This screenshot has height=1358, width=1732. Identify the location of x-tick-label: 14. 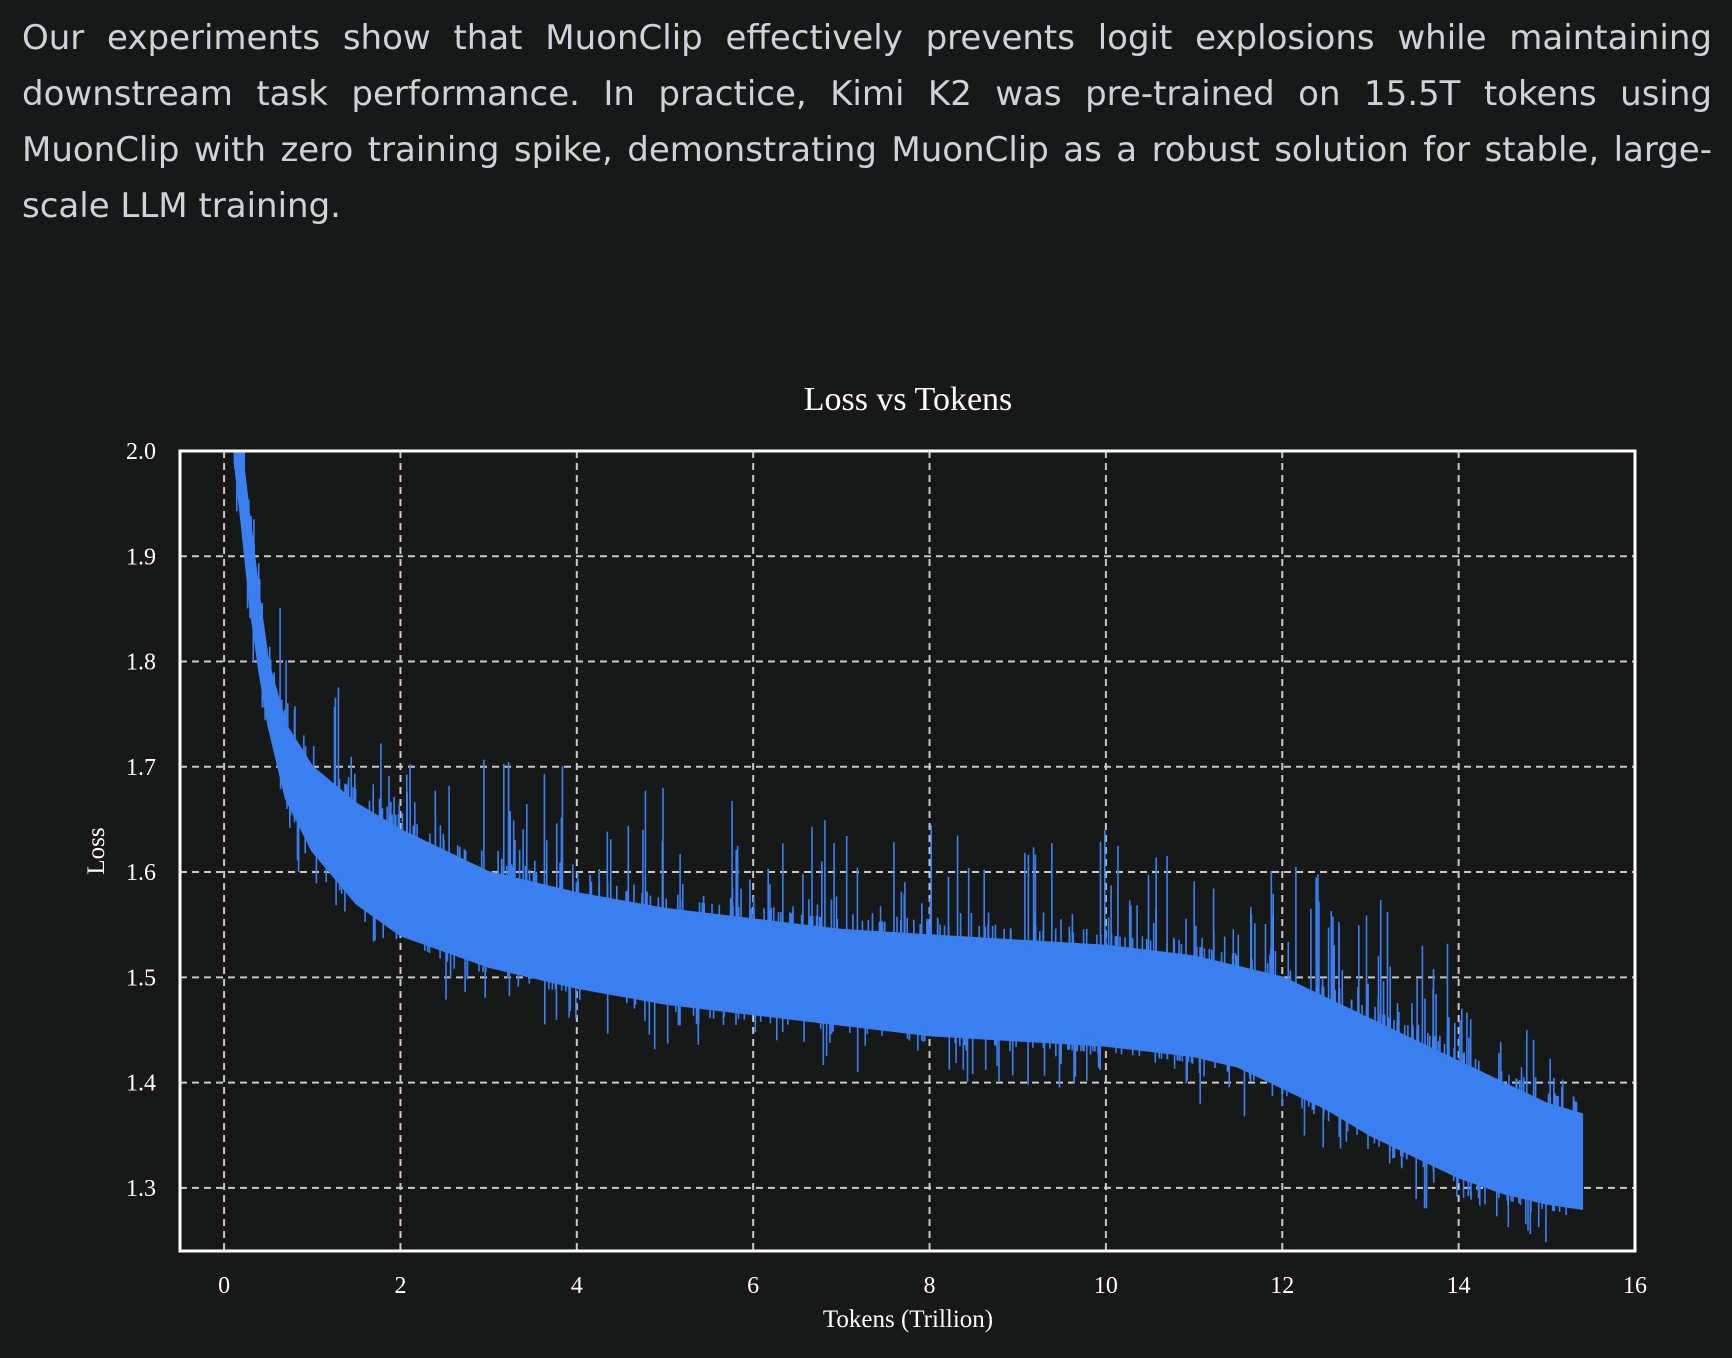
(1459, 1286).